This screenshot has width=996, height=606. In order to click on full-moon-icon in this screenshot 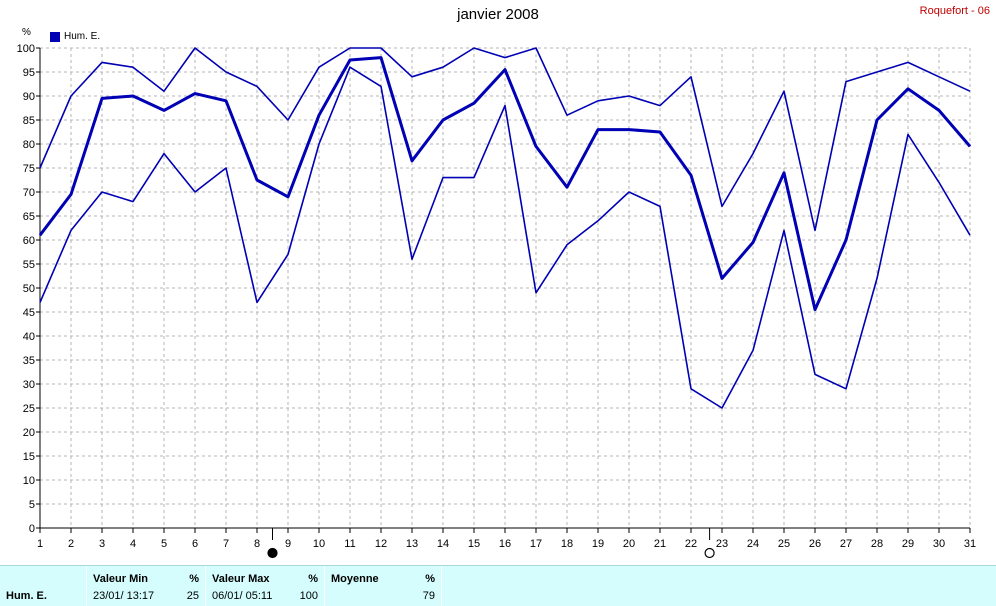, I will do `click(272, 553)`.